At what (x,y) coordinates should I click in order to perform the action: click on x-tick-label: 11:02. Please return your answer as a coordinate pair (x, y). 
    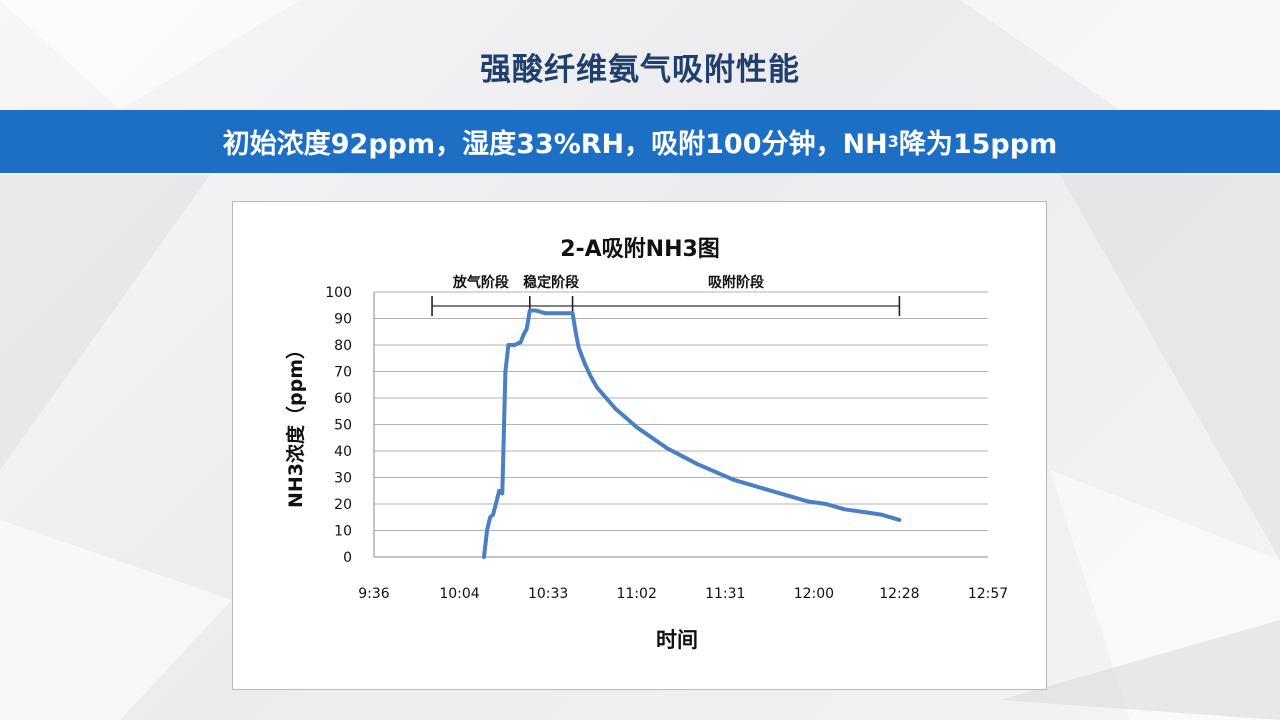
    Looking at the image, I should click on (637, 594).